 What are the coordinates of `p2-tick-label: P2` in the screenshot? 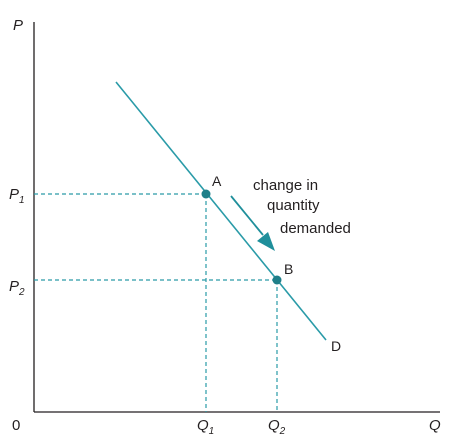 It's located at (17, 288).